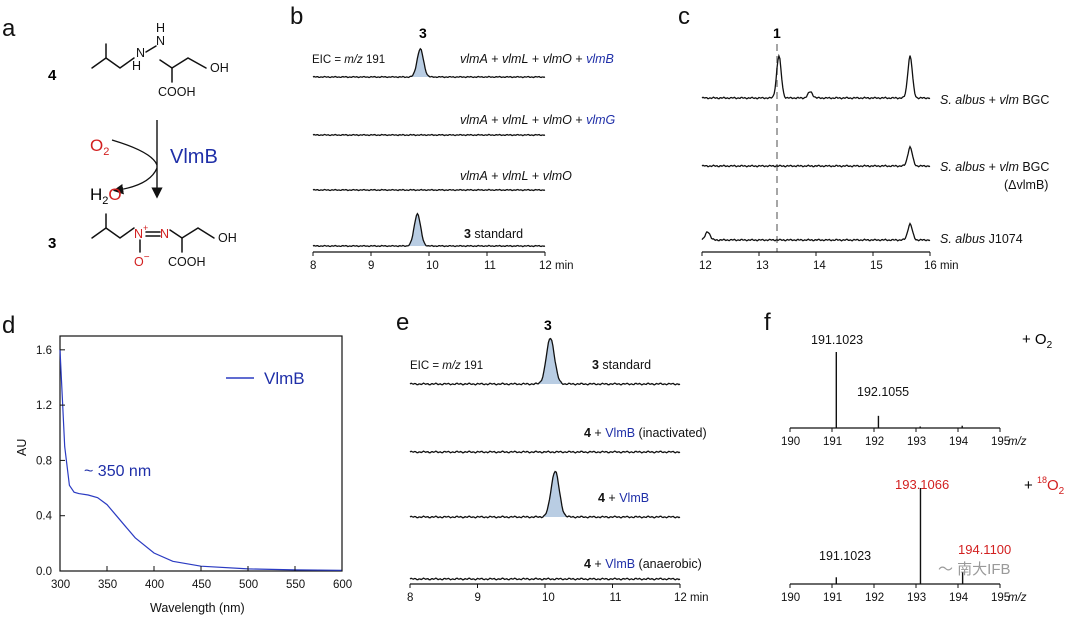  Describe the element at coordinates (22, 447) in the screenshot. I see `y-axis-label: AU` at that location.